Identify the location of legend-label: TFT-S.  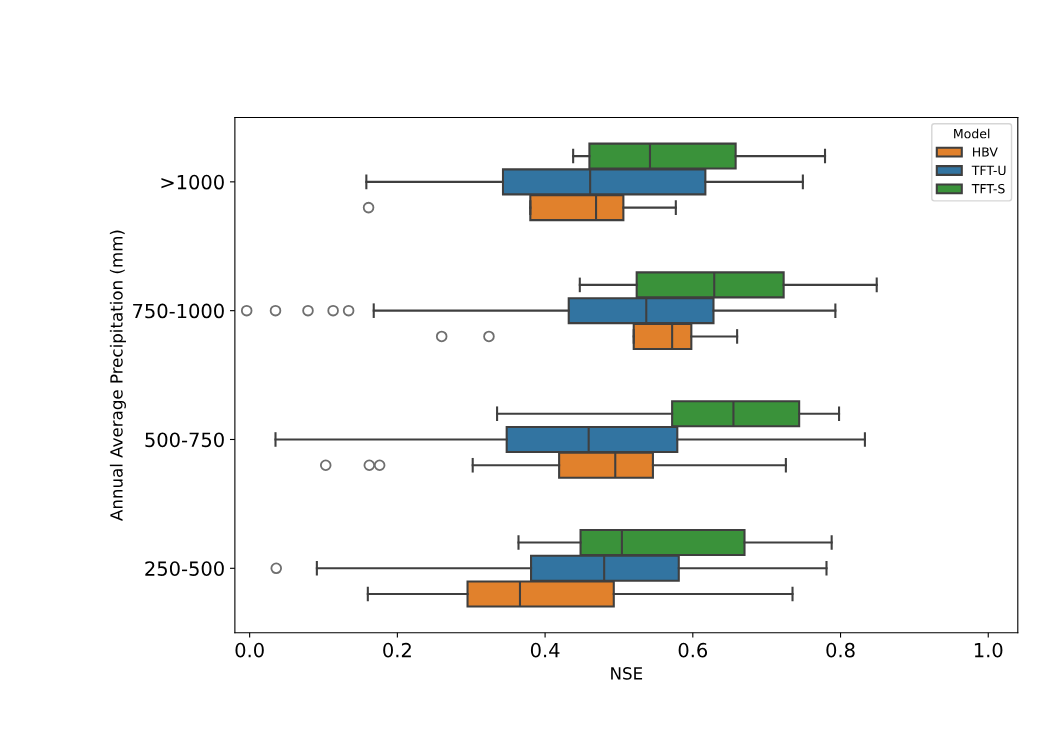
(988, 188).